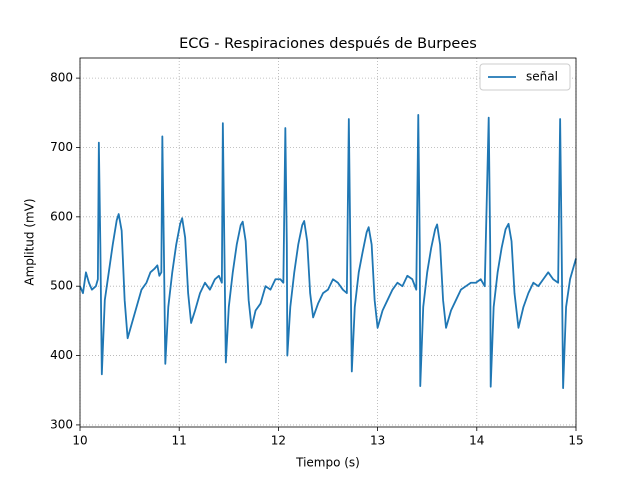 The height and width of the screenshot is (484, 640). I want to click on x-tick-label: 11, so click(179, 441).